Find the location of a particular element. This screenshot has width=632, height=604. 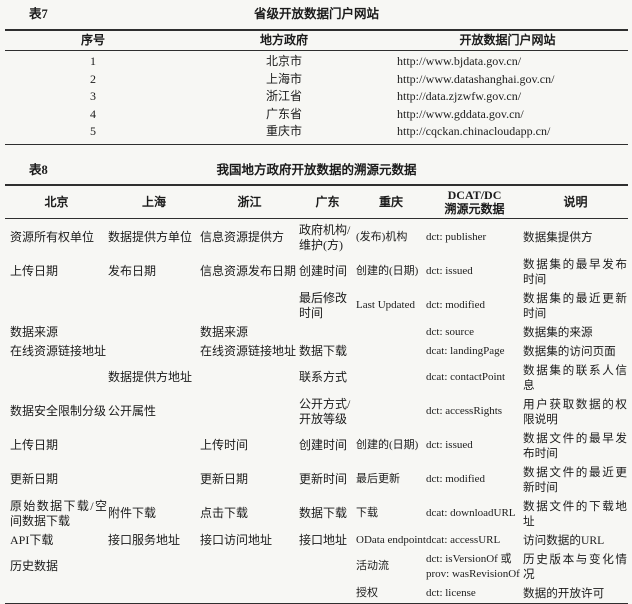

cell: 原始数据下载/空间数据下载 is located at coordinates (58, 513).